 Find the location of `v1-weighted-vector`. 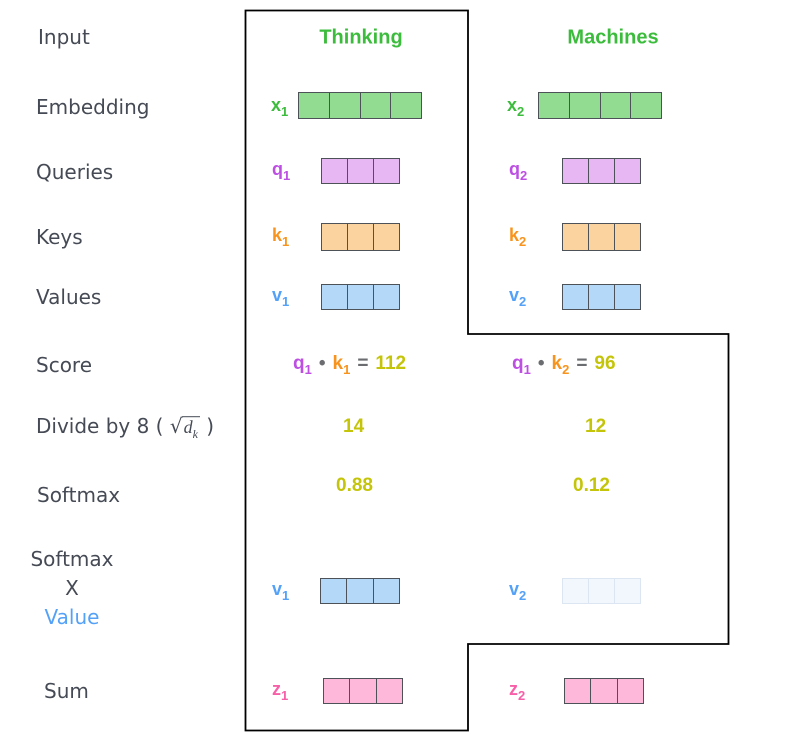

v1-weighted-vector is located at coordinates (360, 591).